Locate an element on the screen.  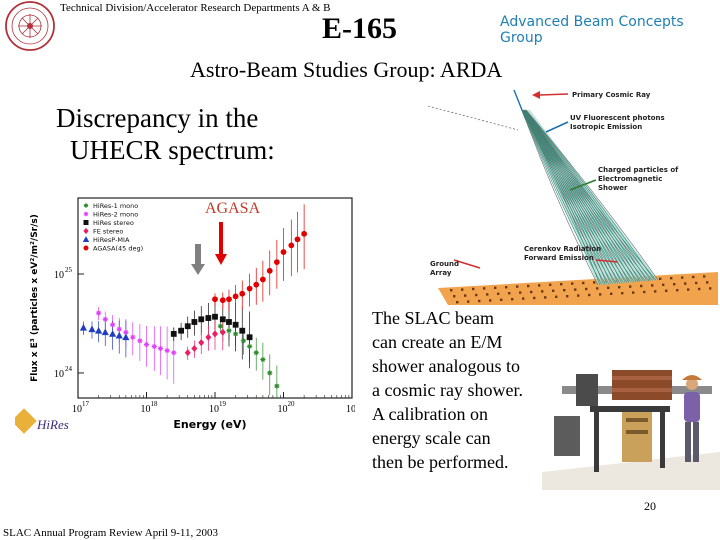
slide-subtitle: Astro-Beam Studies Group: ARDA is located at coordinates (346, 69).